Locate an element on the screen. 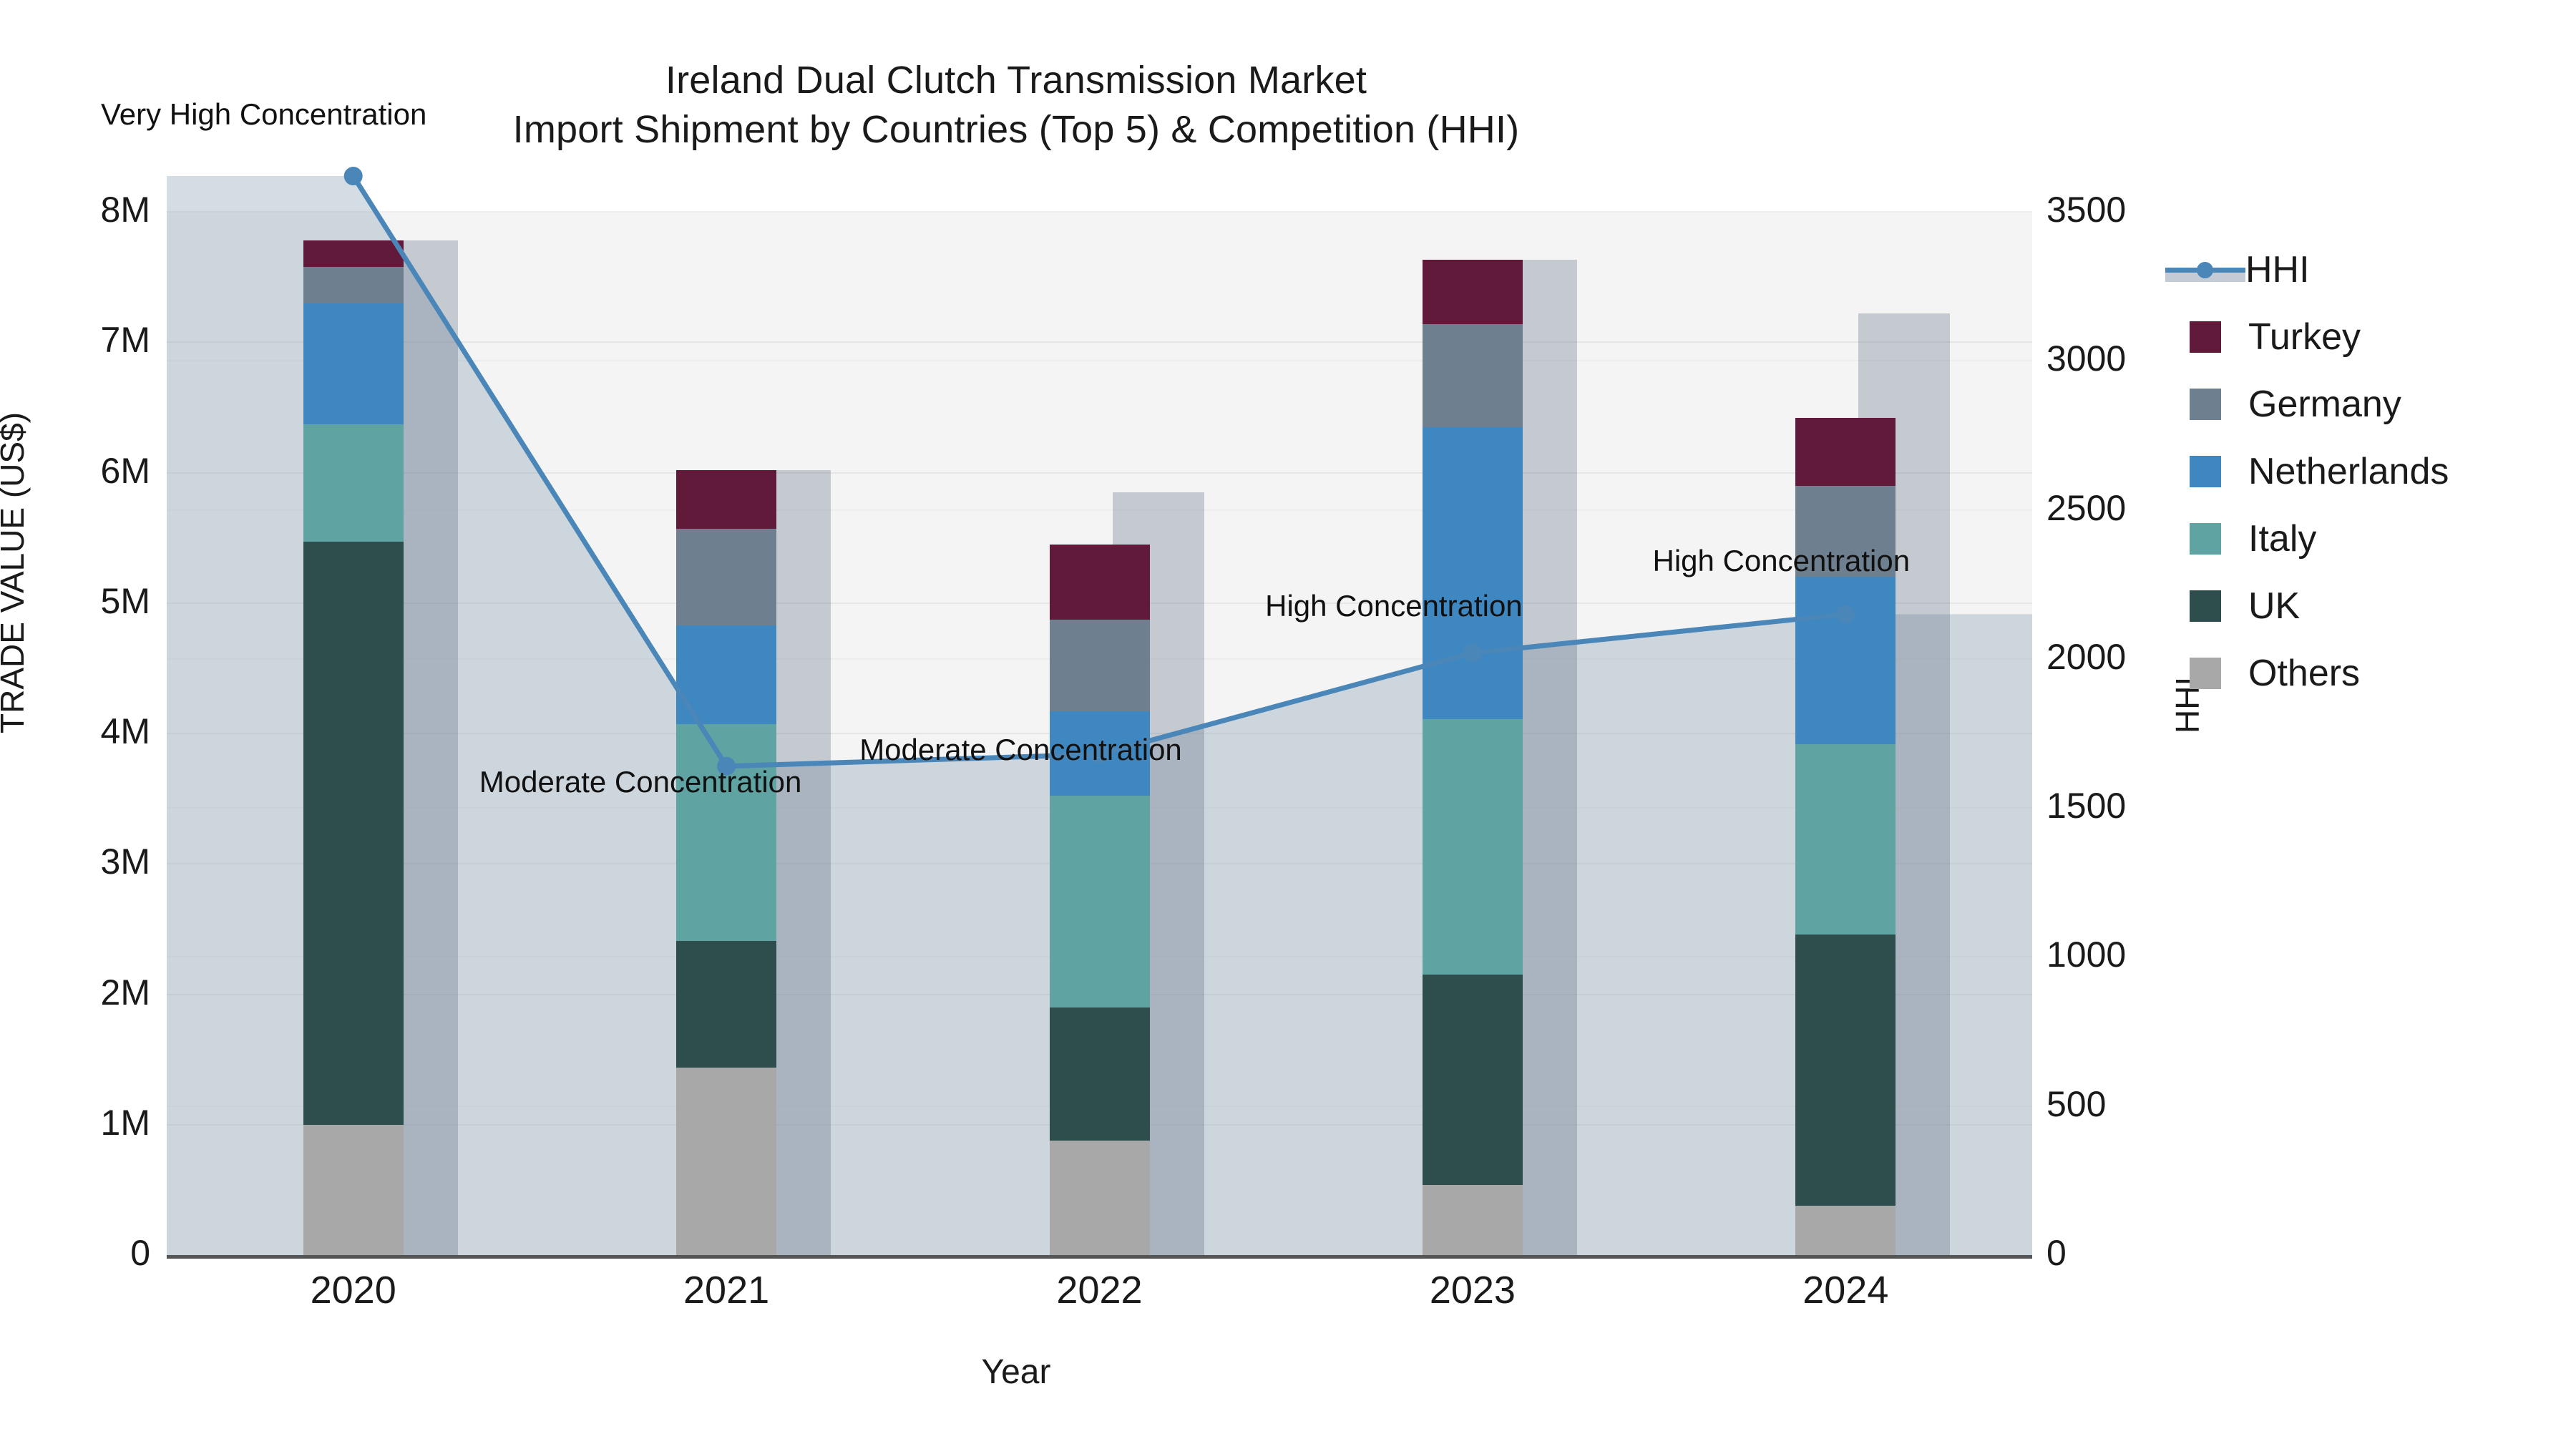 The width and height of the screenshot is (2576, 1449). bar-stack-2020 is located at coordinates (353, 733).